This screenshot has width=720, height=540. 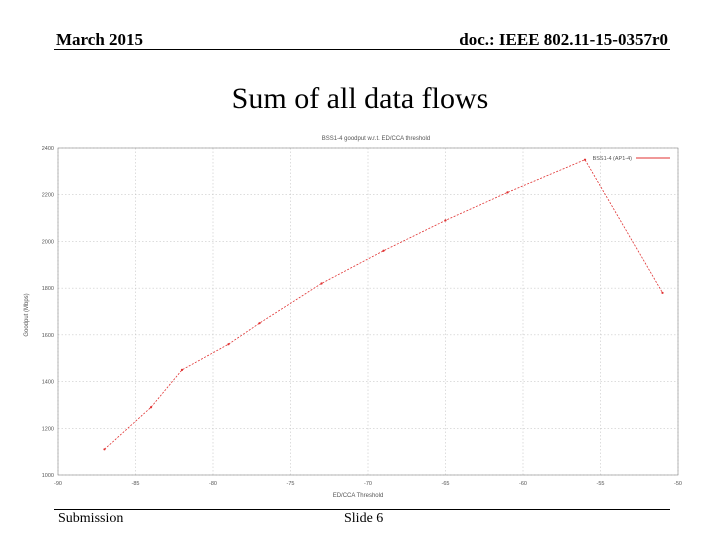 I want to click on y-axis-label: Goodput (Mbps), so click(x=27, y=314).